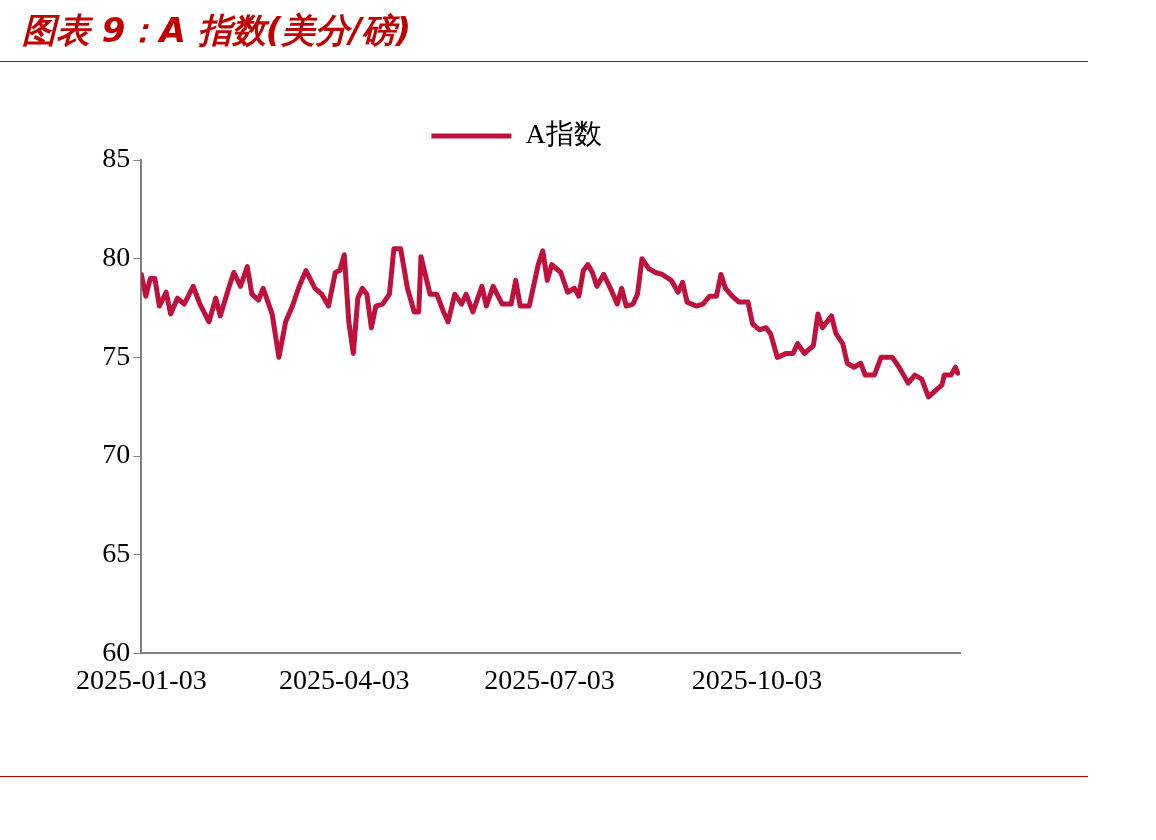 The height and width of the screenshot is (840, 1156). I want to click on legend-label: A指数, so click(563, 134).